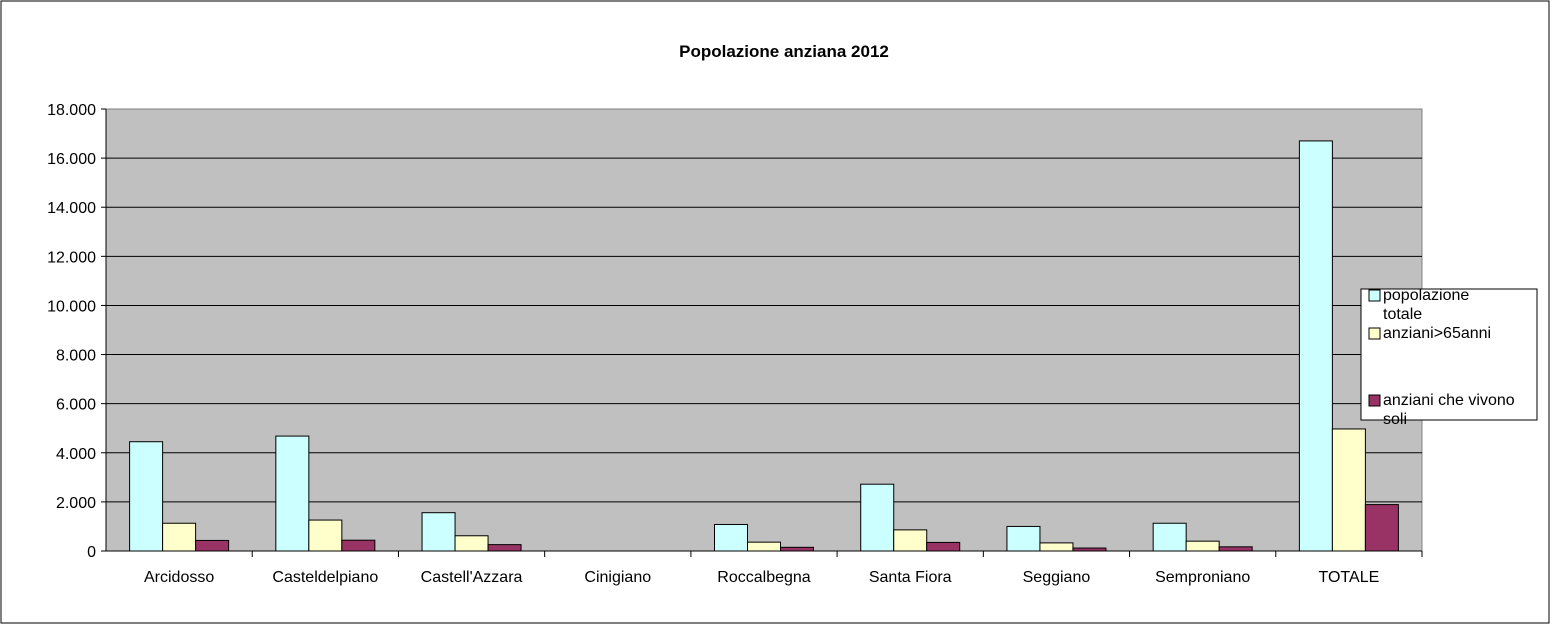 This screenshot has height=629, width=1550. What do you see at coordinates (1449, 410) in the screenshot?
I see `legend-label: anziani che vivono soli` at bounding box center [1449, 410].